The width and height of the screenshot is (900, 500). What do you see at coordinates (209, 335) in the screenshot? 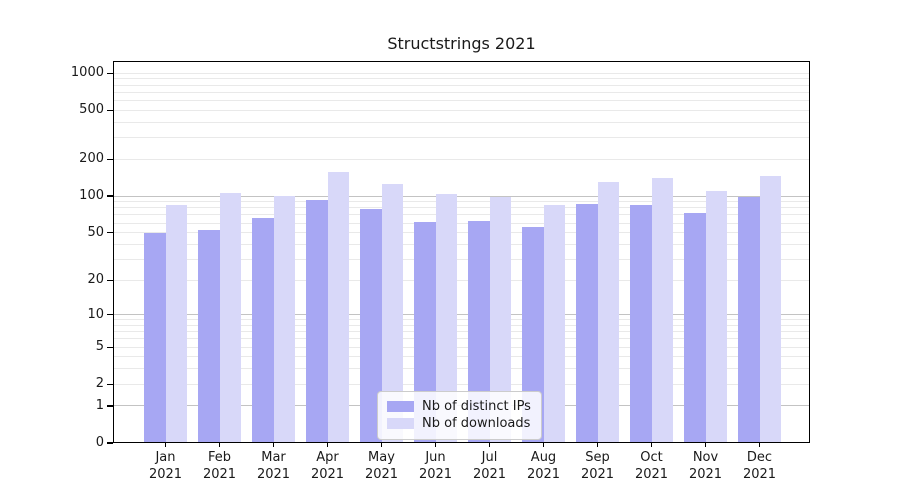
I see `bar-distinct-ips-feb` at bounding box center [209, 335].